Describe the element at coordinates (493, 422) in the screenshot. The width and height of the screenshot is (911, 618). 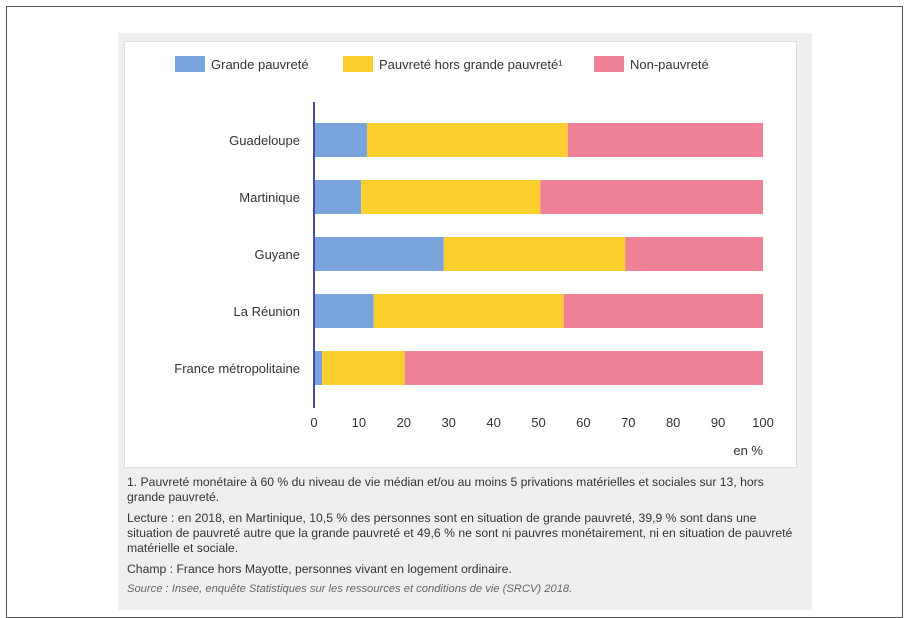
I see `x-tick-label: 40` at that location.